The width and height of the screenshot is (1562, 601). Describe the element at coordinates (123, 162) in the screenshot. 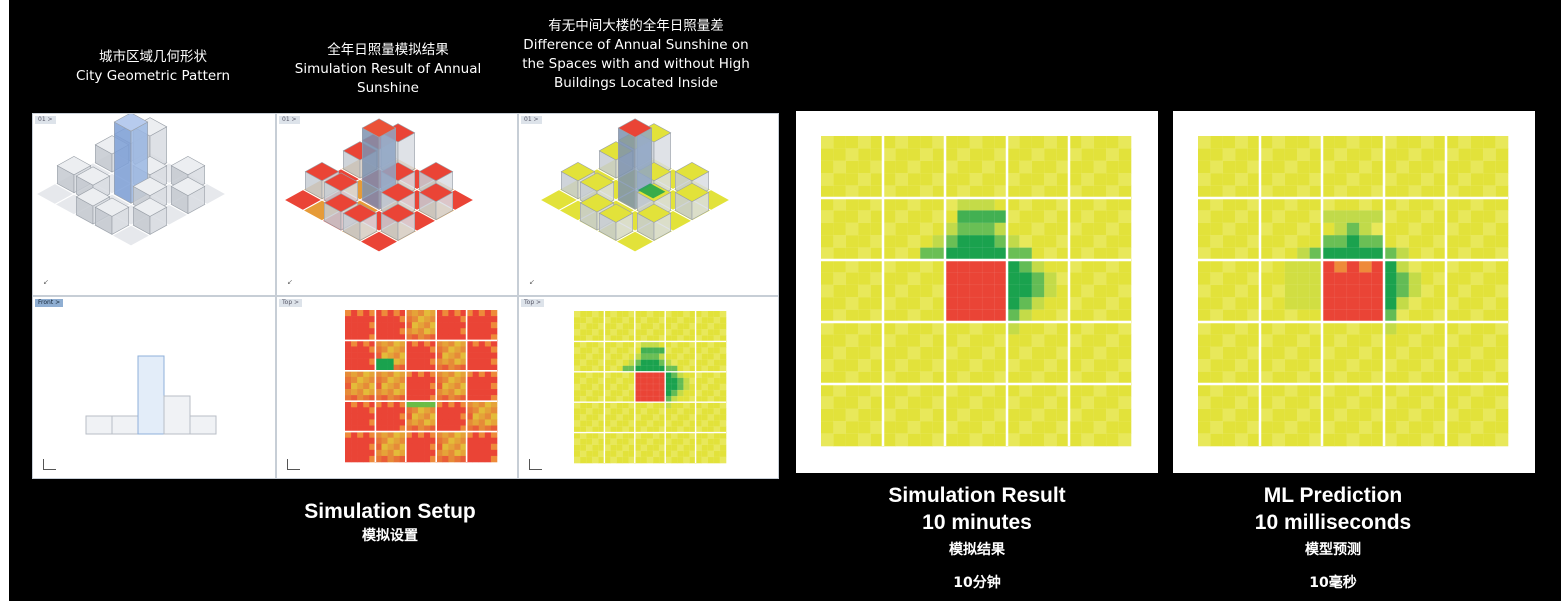

I see `building-face` at that location.